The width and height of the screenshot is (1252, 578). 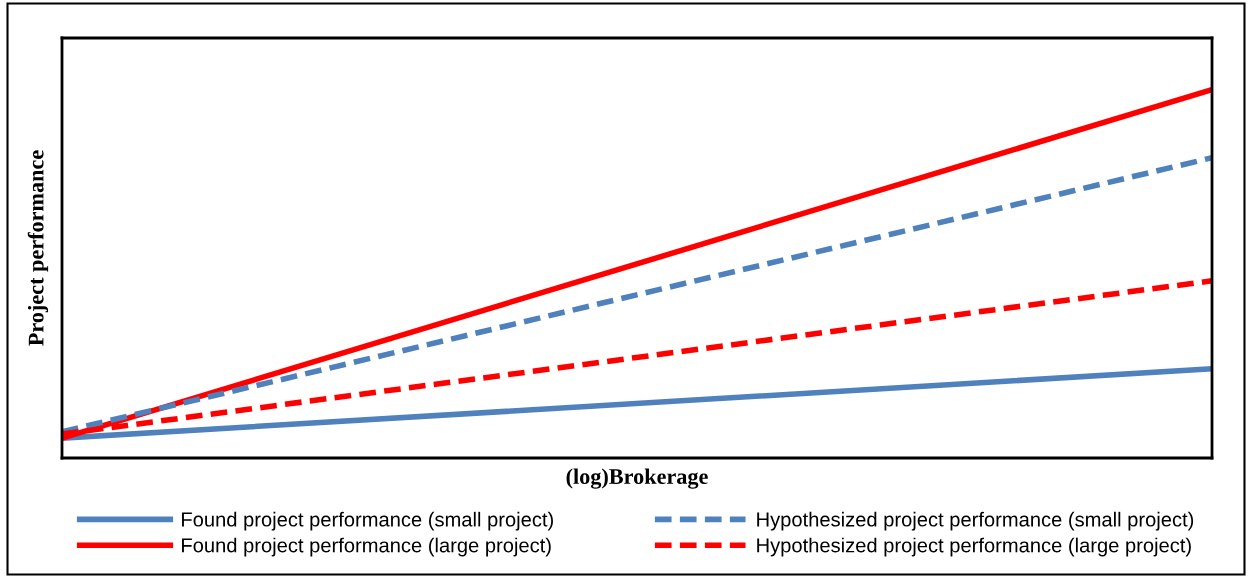 I want to click on x-axis-title: (log)Brokerage, so click(x=637, y=478).